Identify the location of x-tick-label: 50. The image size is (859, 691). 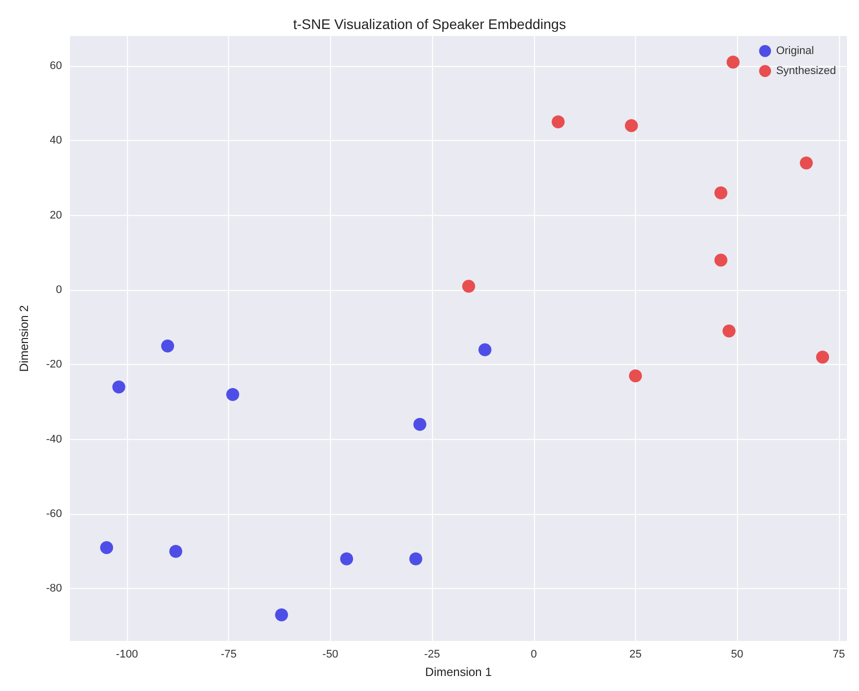
(737, 654).